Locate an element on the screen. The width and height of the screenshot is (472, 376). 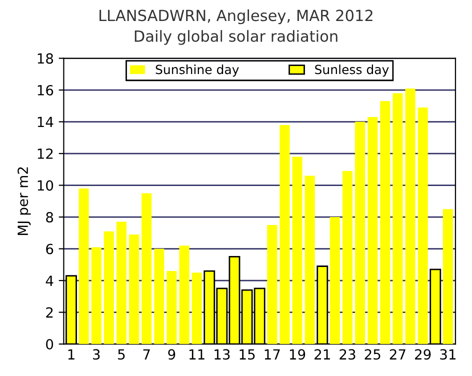
x-tick-label: 7 is located at coordinates (146, 354).